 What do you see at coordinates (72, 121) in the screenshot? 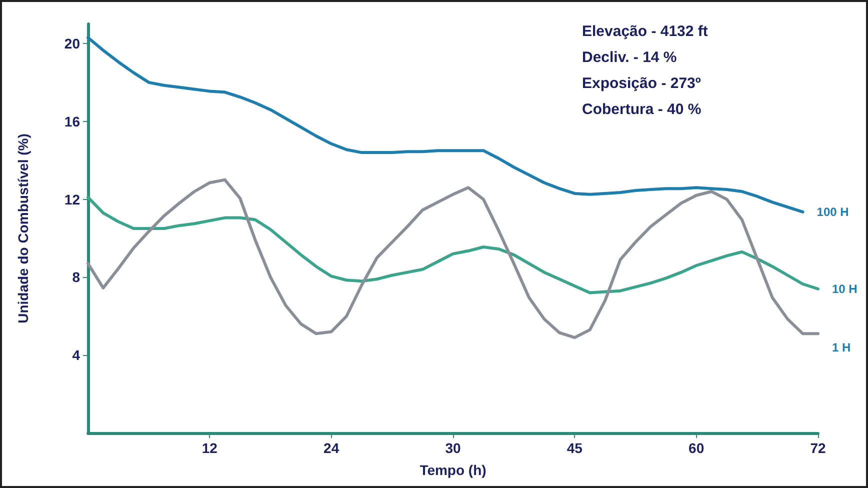
I see `y-tick-label: 16` at bounding box center [72, 121].